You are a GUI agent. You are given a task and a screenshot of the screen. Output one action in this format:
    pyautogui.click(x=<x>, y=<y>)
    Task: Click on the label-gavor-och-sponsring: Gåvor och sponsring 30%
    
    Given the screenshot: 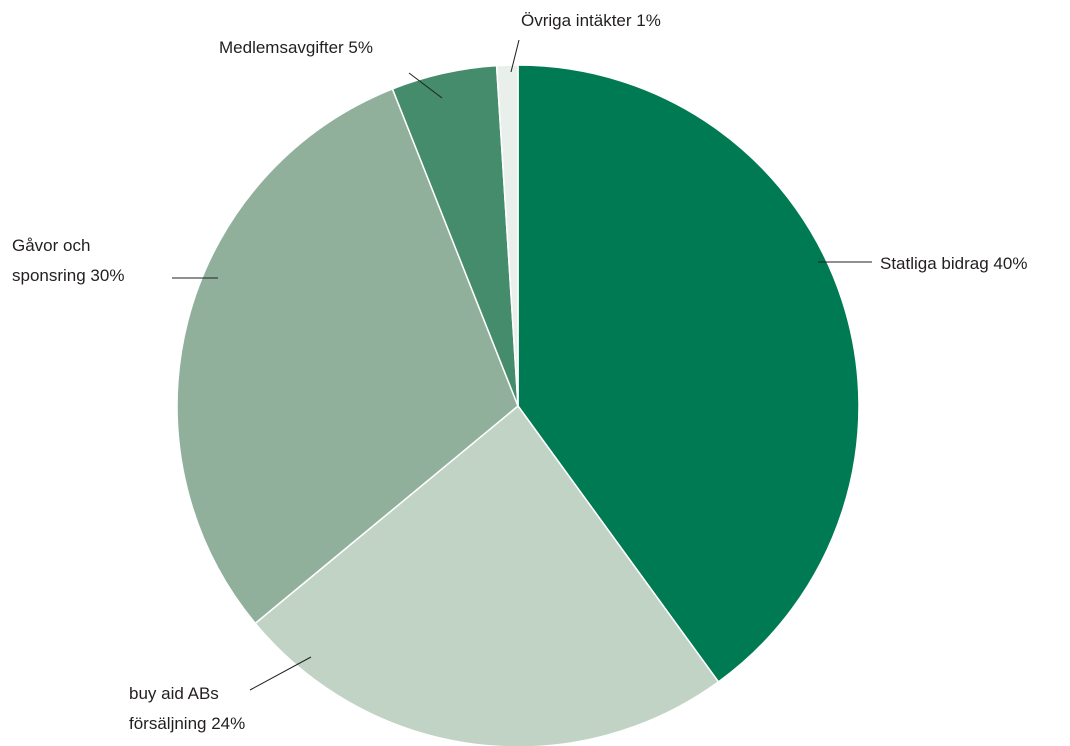 What is the action you would take?
    pyautogui.click(x=68, y=260)
    